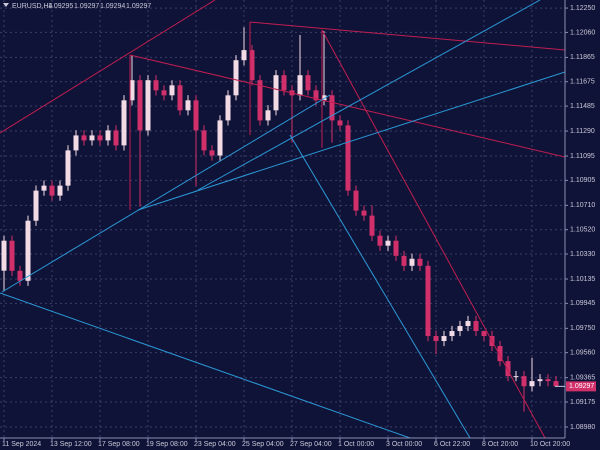 This screenshot has height=450, width=600. What do you see at coordinates (311, 444) in the screenshot?
I see `x-tick-label: 27 Sep 04:00` at bounding box center [311, 444].